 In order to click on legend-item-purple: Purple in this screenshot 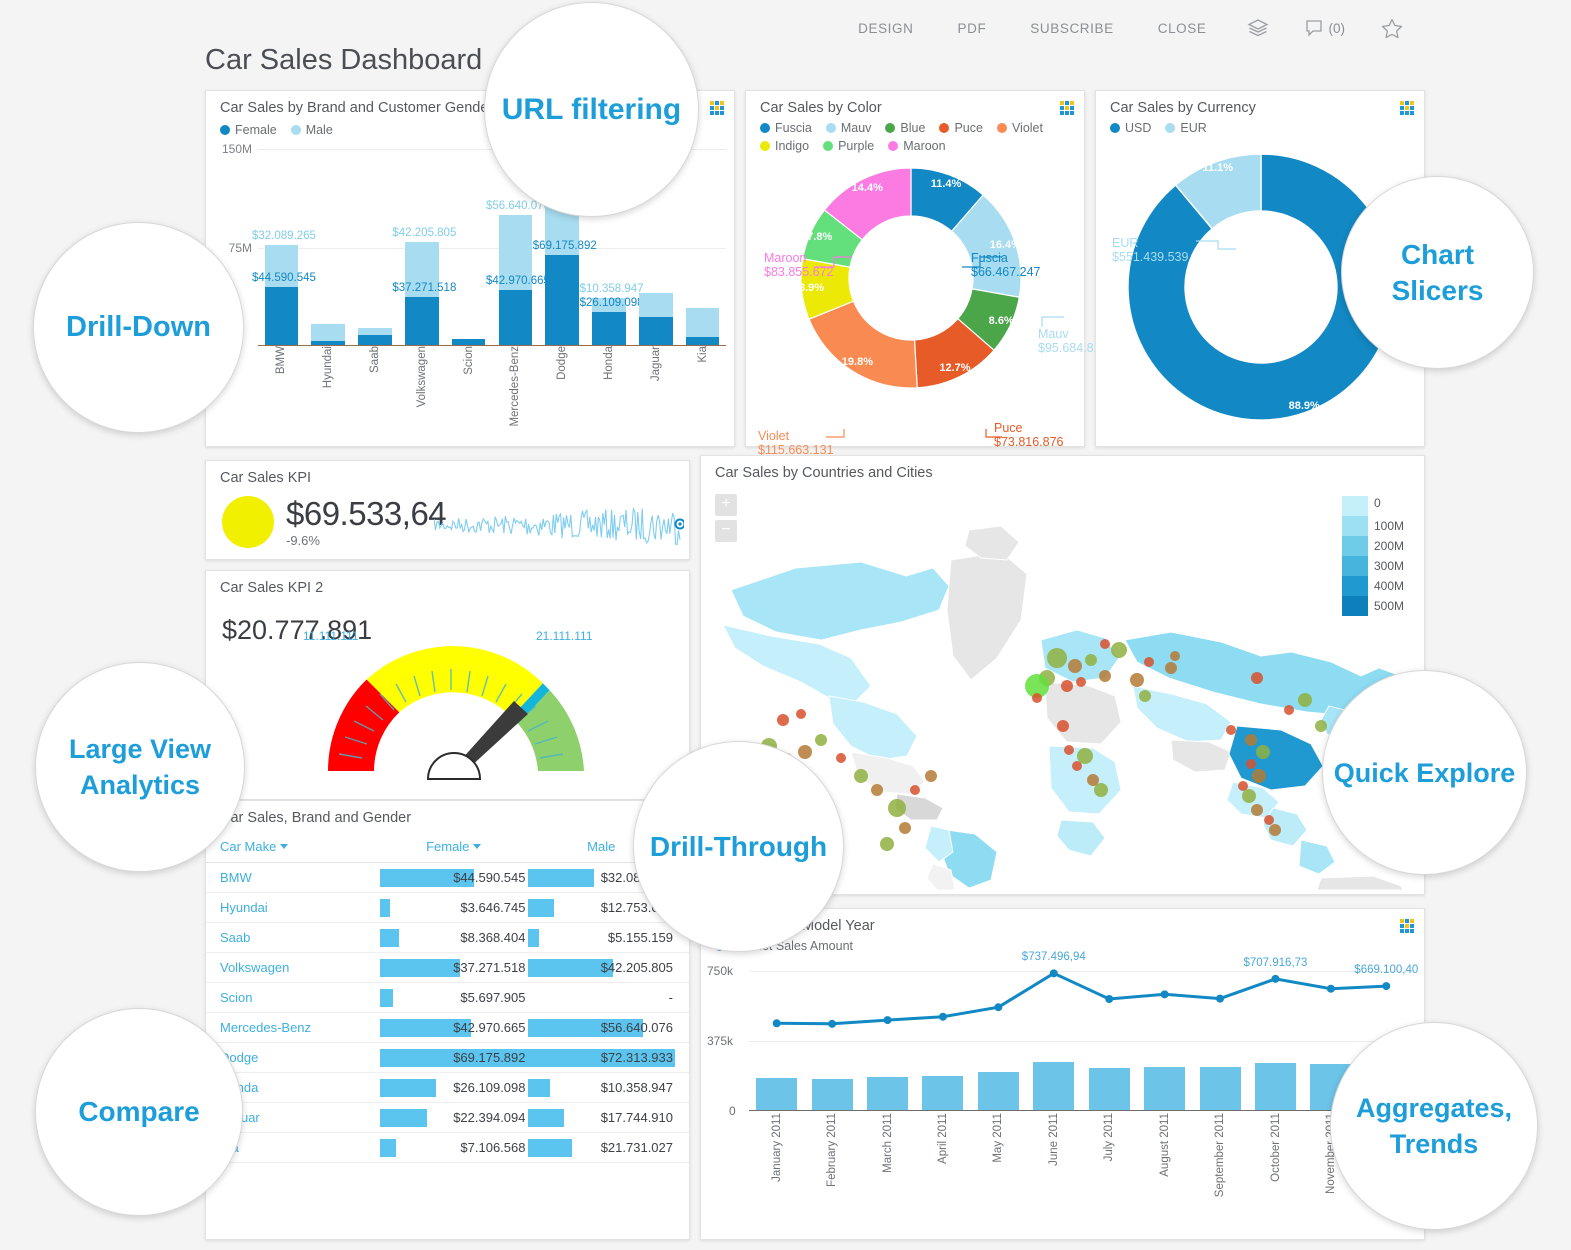, I will do `click(848, 146)`.